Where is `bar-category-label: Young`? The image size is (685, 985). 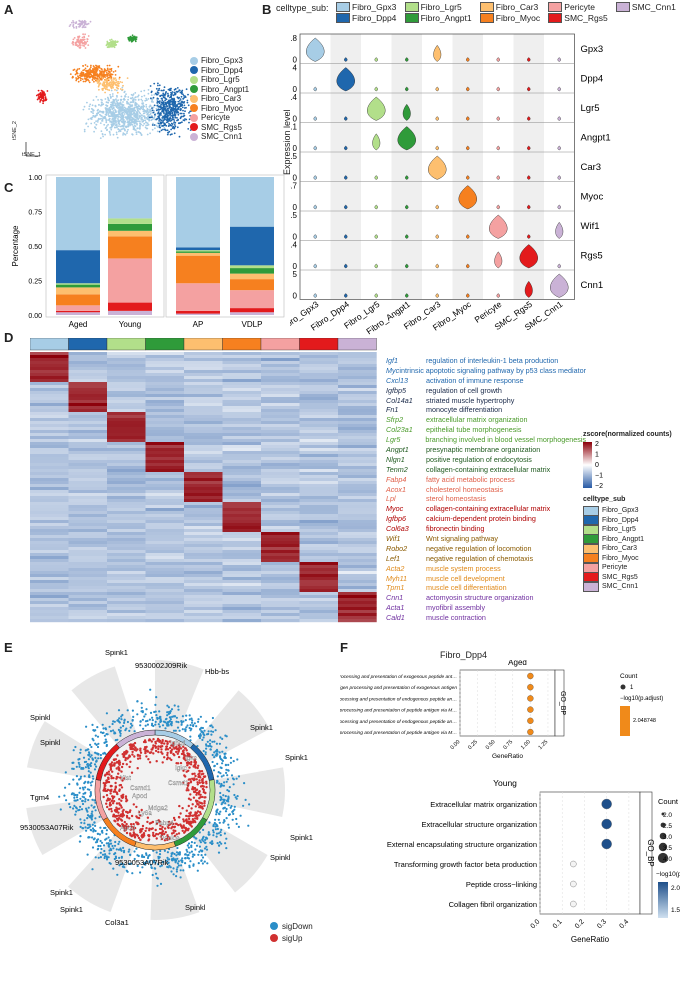
bar-category-label: Young is located at coordinates (130, 324).